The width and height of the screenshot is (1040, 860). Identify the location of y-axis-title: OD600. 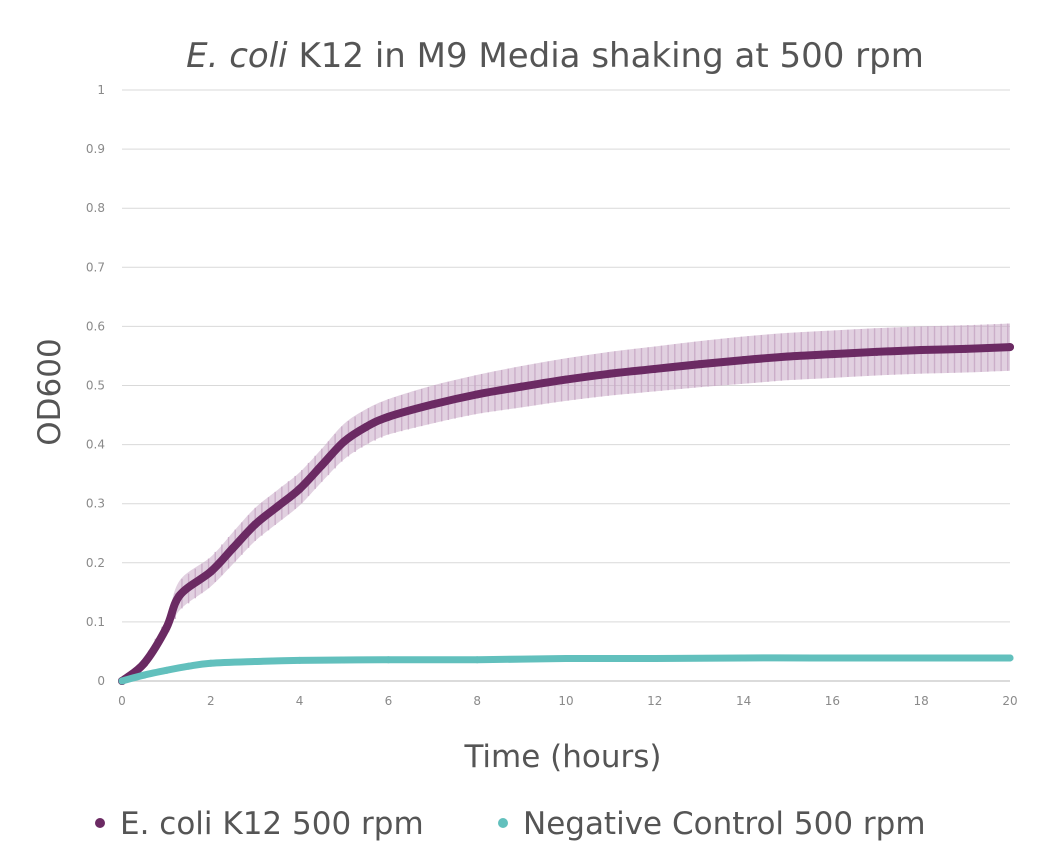
(50, 391).